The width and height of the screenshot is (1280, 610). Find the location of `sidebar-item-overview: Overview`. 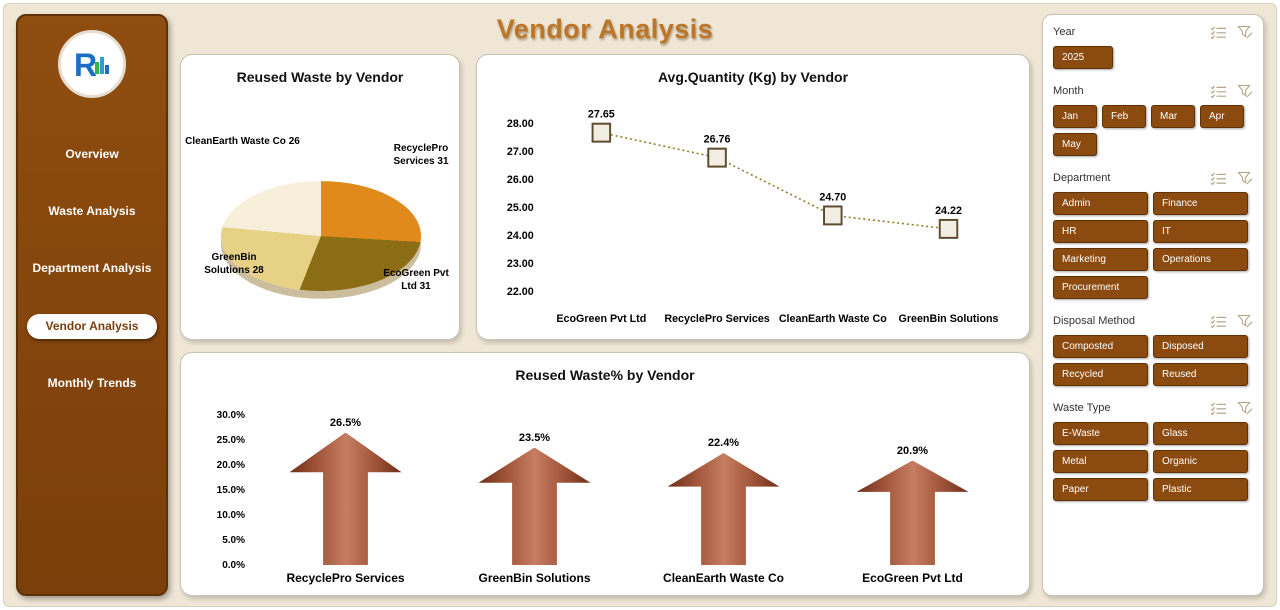

sidebar-item-overview: Overview is located at coordinates (92, 154).